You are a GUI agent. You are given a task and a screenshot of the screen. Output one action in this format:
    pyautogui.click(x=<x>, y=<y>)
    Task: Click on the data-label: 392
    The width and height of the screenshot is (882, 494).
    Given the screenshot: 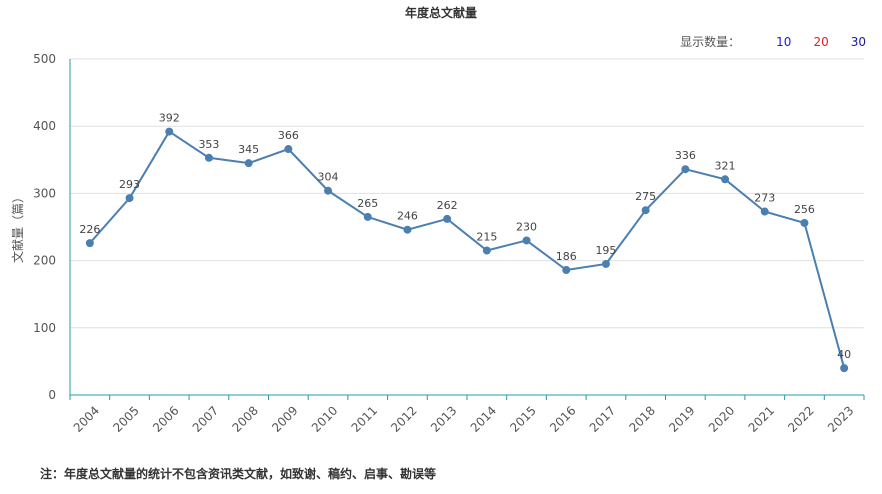 What is the action you would take?
    pyautogui.click(x=169, y=118)
    